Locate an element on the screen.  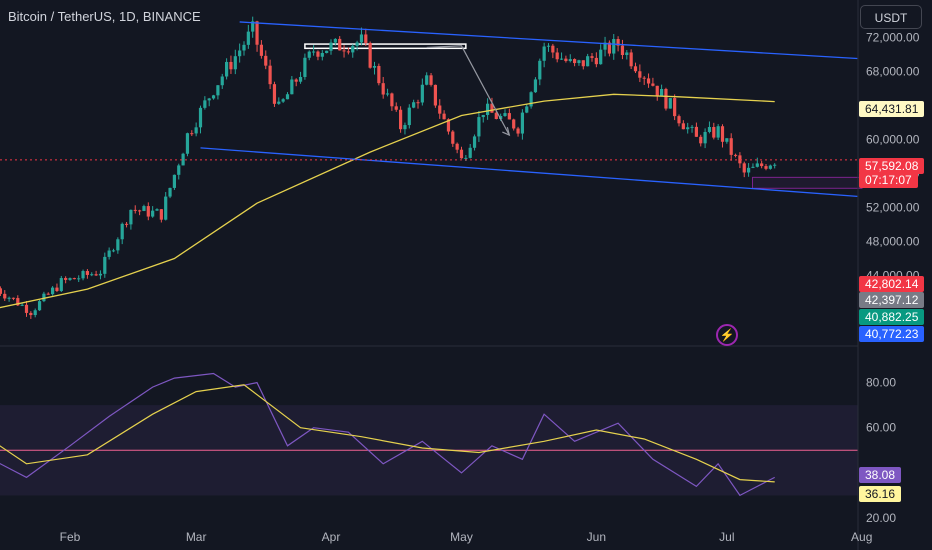
price-axis-label: 40,882.25 is located at coordinates (892, 317).